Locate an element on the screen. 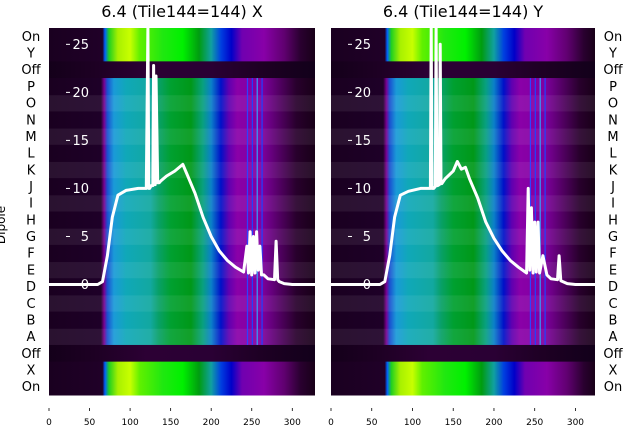 This screenshot has width=640, height=444. x-tick-label: 200 is located at coordinates (211, 423).